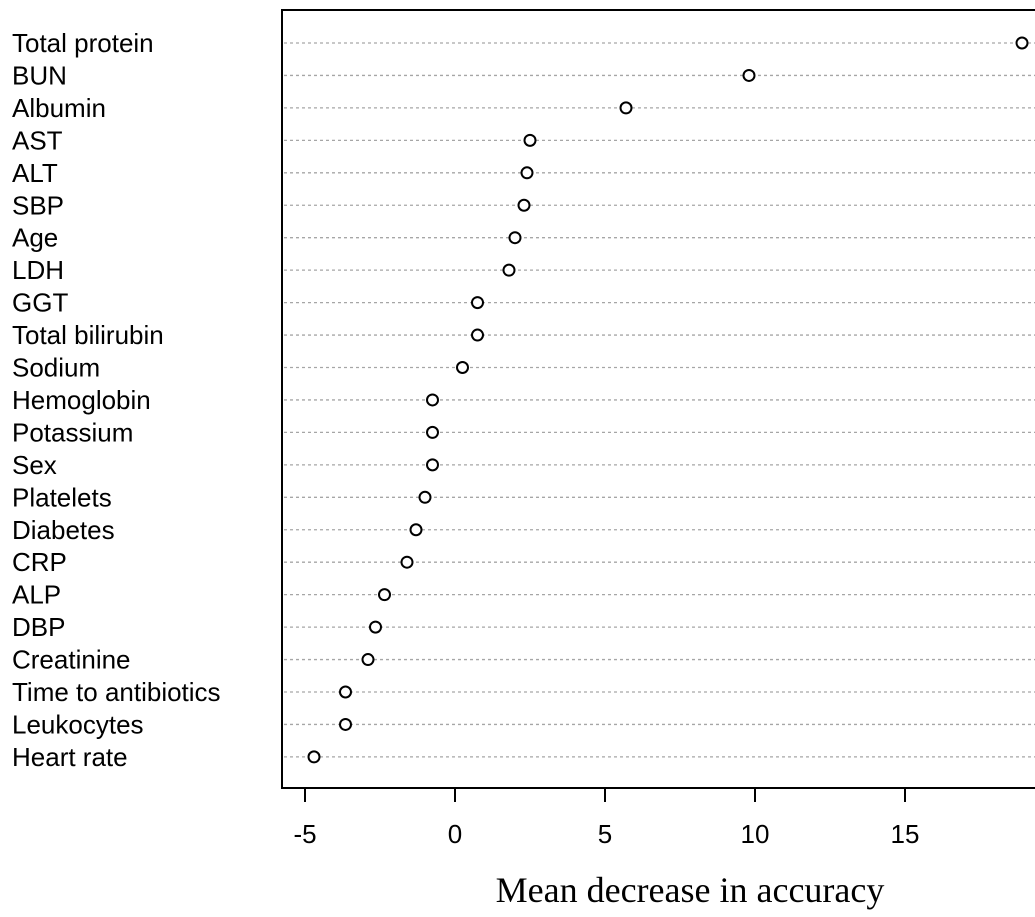  I want to click on category-label: Creatinine, so click(71, 660).